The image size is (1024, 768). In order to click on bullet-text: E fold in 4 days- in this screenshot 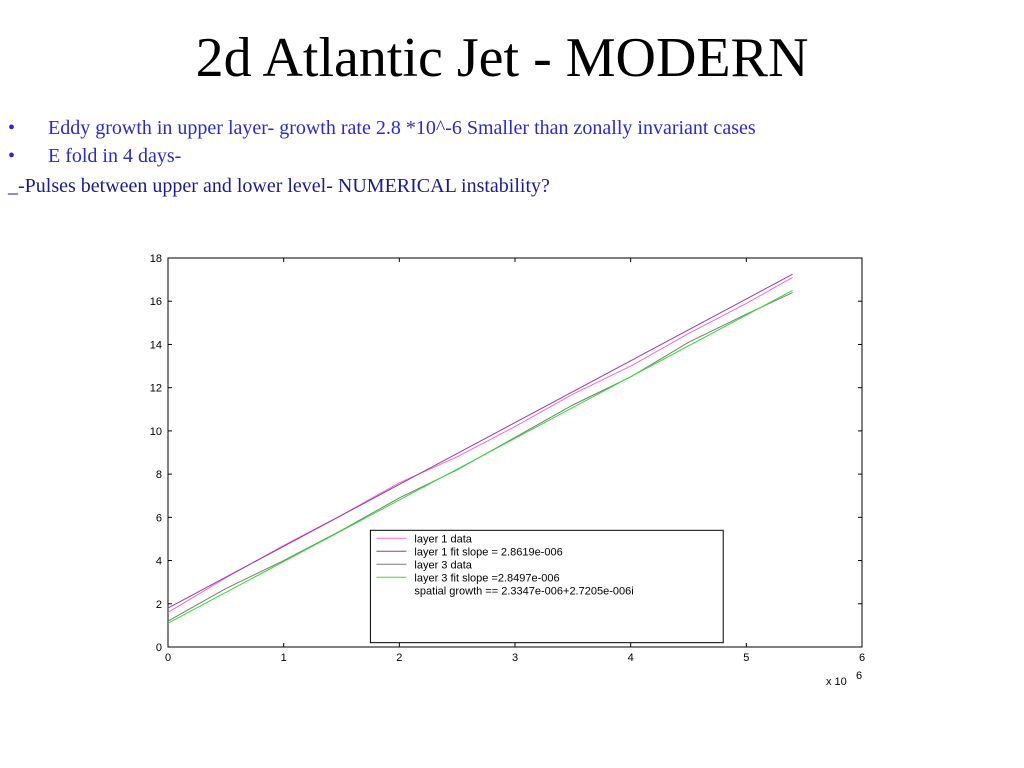, I will do `click(115, 156)`.